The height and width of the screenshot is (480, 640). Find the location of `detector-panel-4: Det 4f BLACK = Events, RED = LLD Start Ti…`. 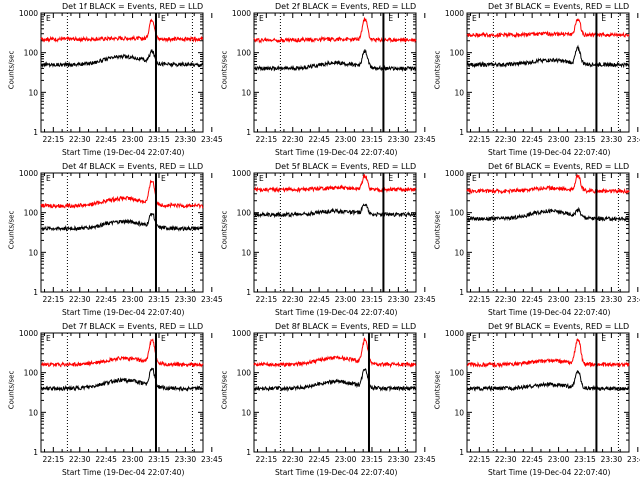

detector-panel-4: Det 4f BLACK = Events, RED = LLD Start Ti… is located at coordinates (111, 240).